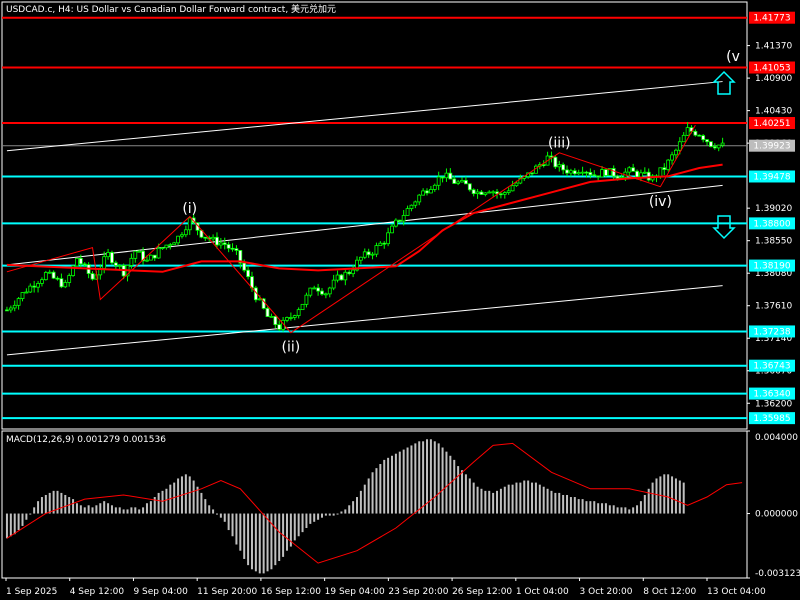 This screenshot has width=800, height=600. What do you see at coordinates (291, 592) in the screenshot?
I see `time-tick-label: 16 Sep 12:00` at bounding box center [291, 592].